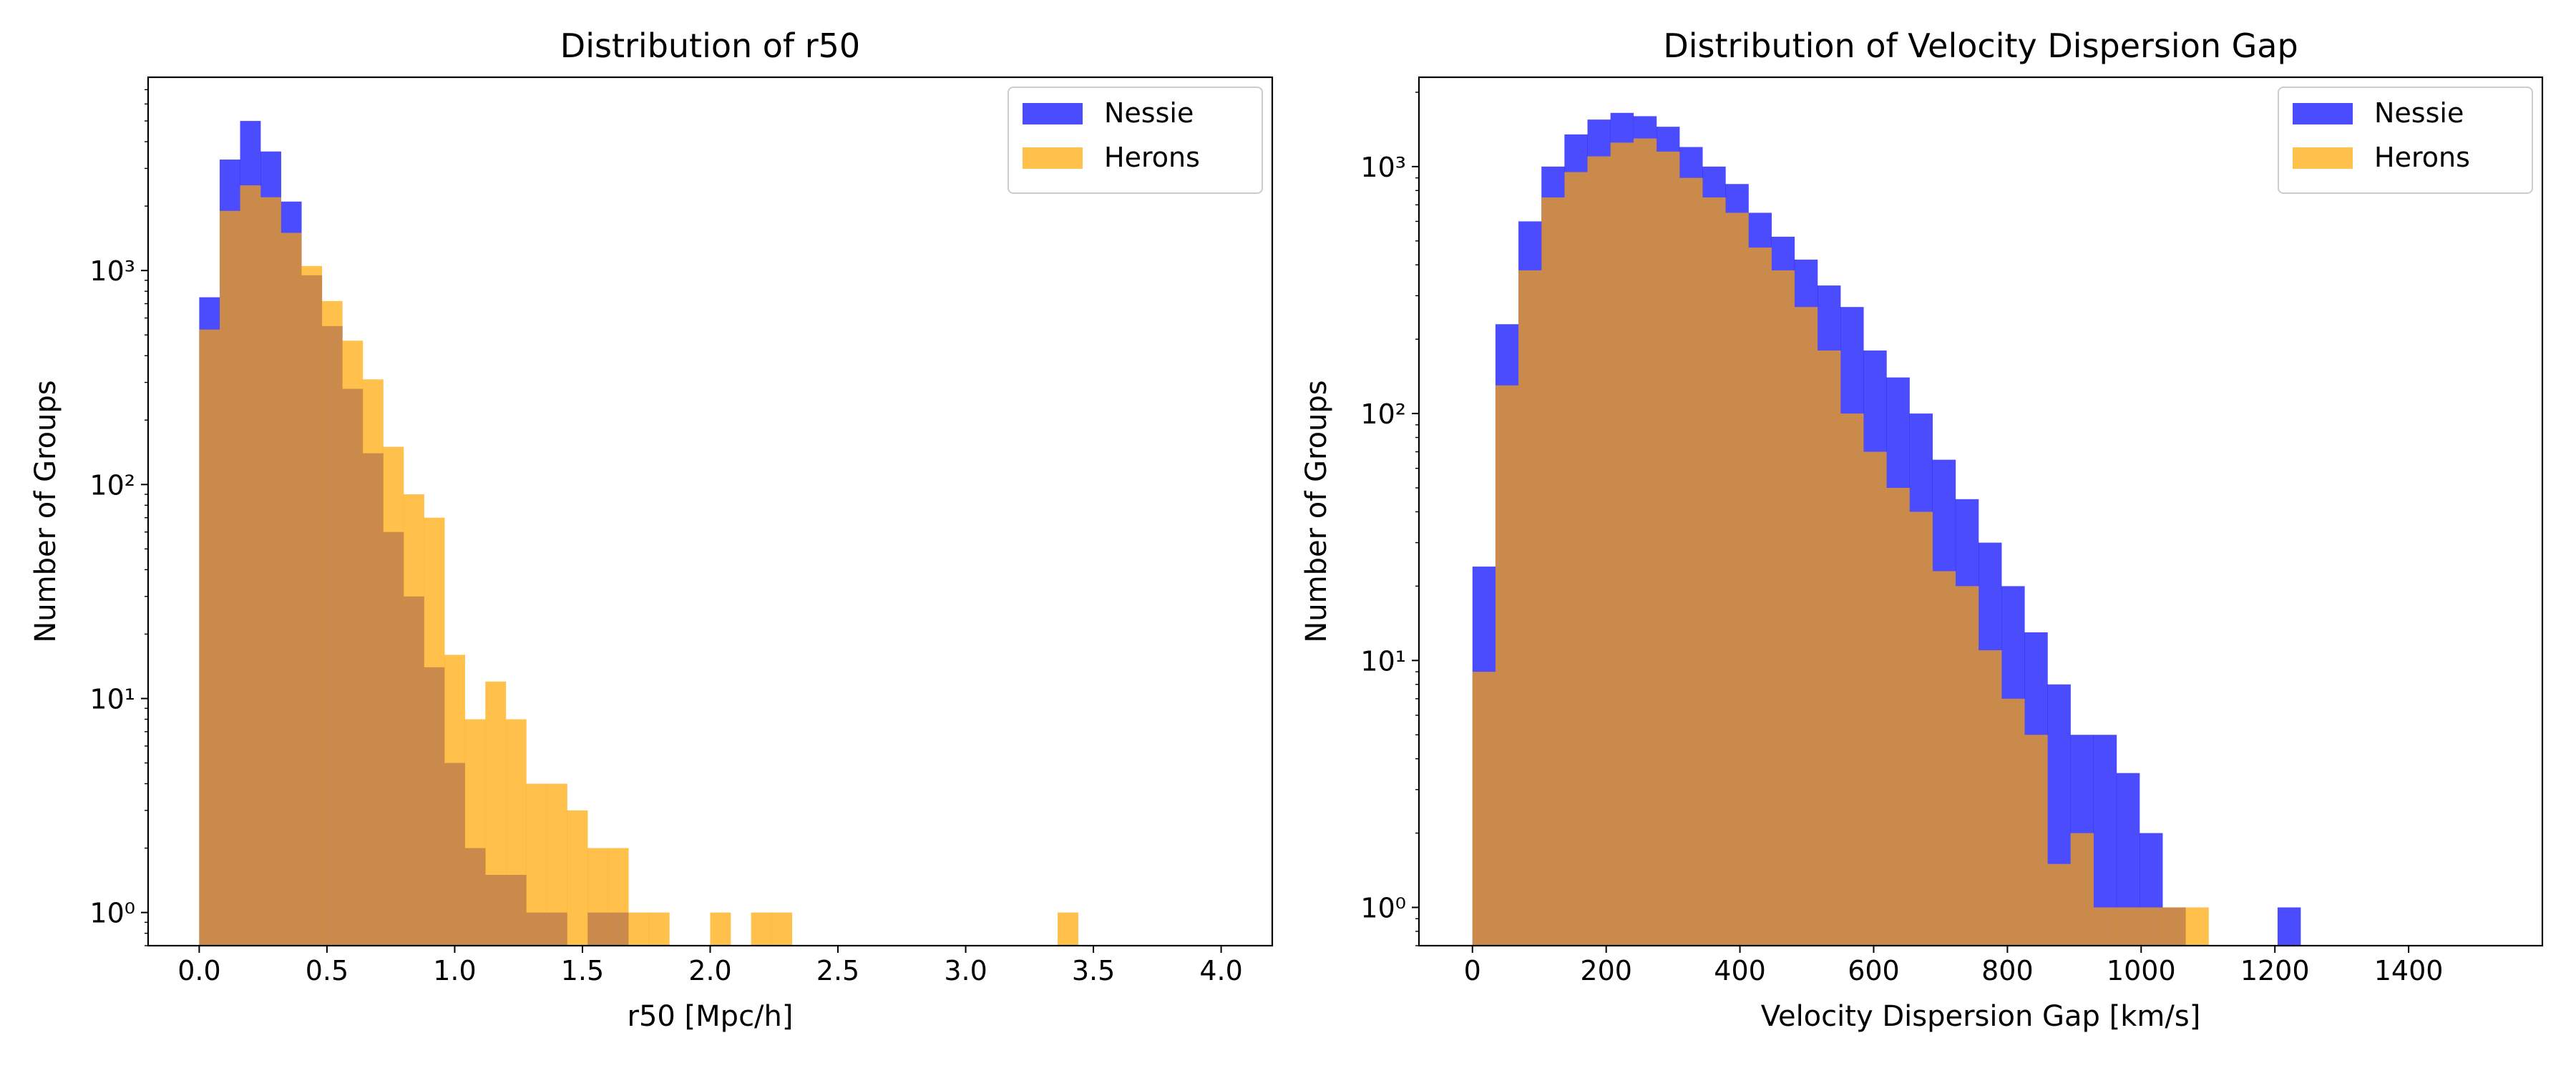 This screenshot has width=2576, height=1073. Describe the element at coordinates (1981, 1017) in the screenshot. I see `x-axis-label: Velocity Dispersion Gap [km/s]` at that location.